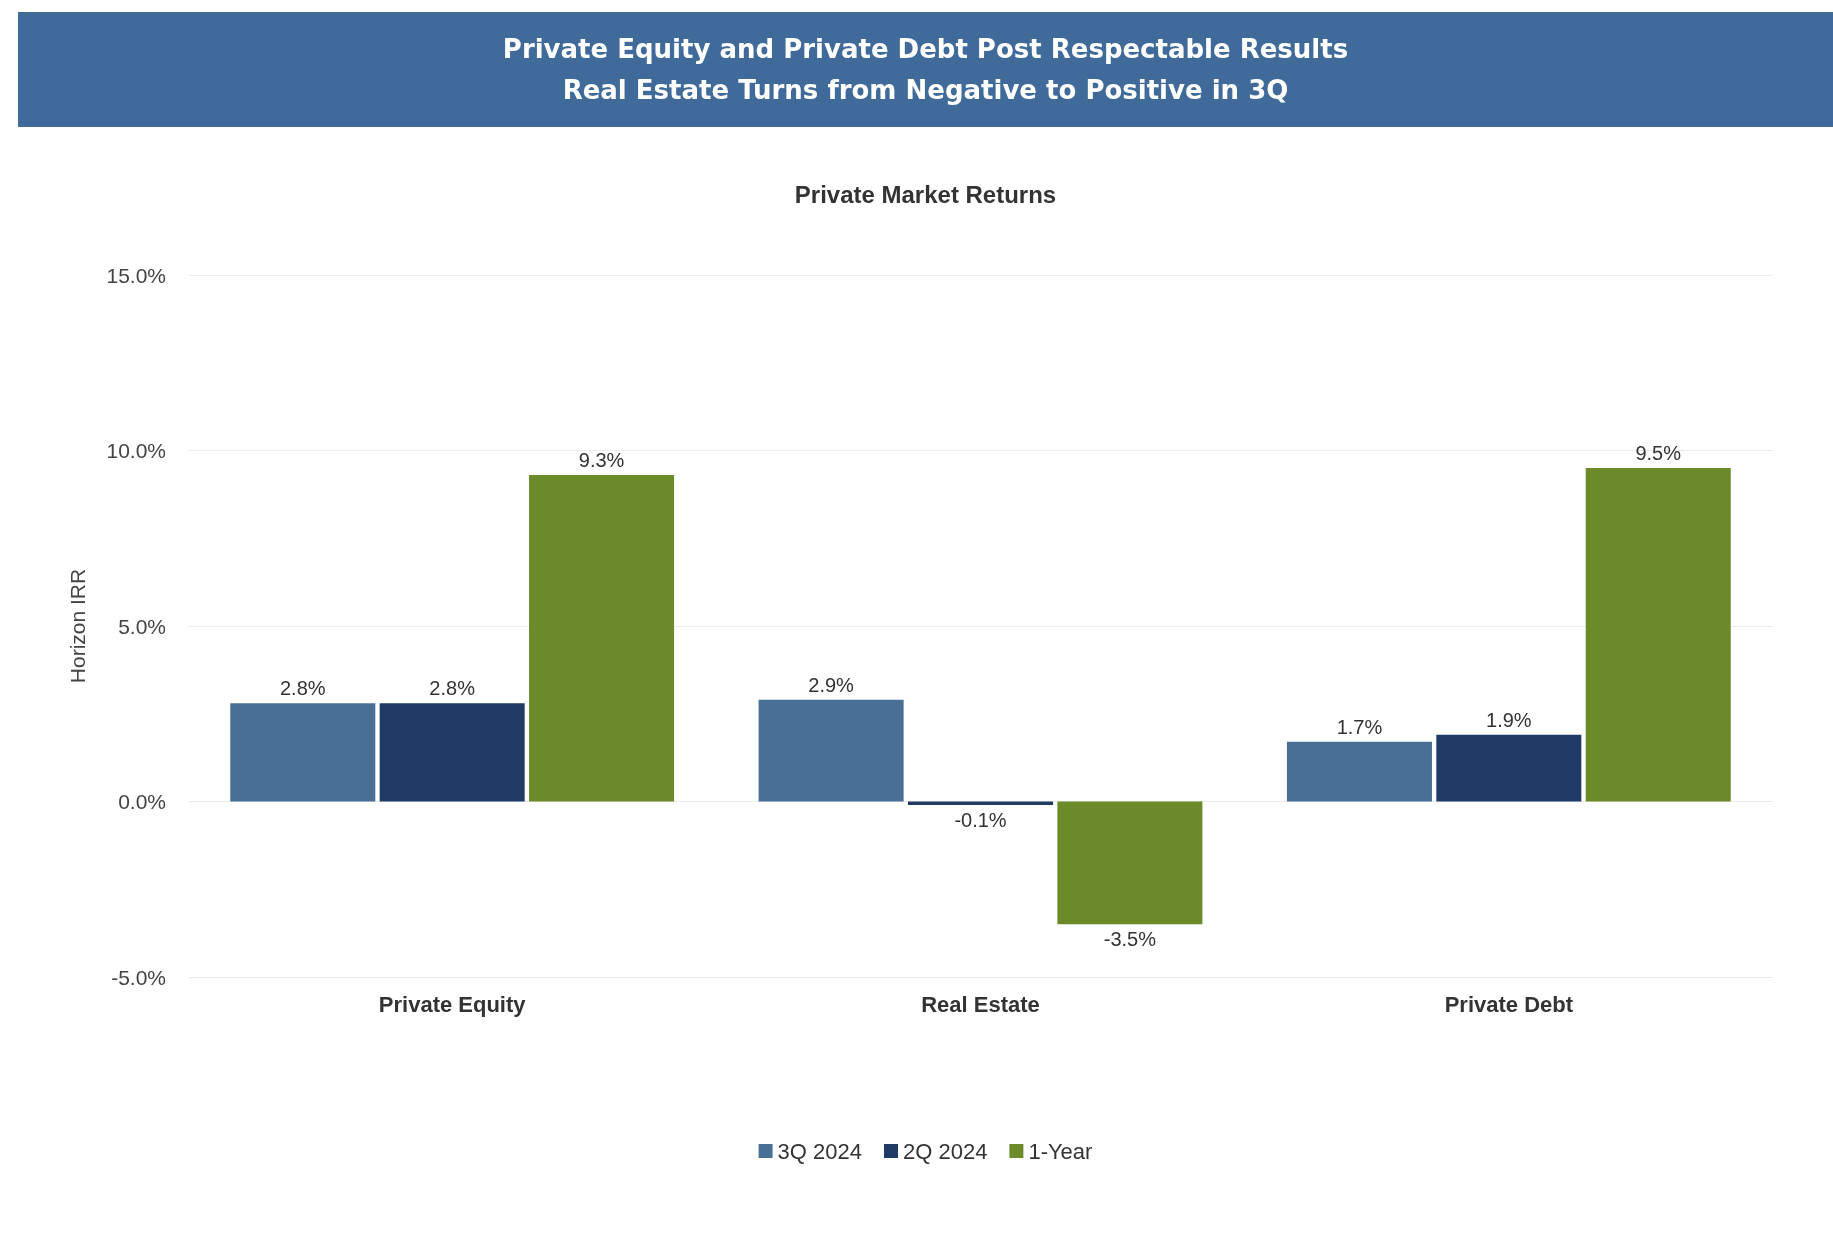 The image size is (1833, 1247). I want to click on data-label: 9.3%, so click(601, 460).